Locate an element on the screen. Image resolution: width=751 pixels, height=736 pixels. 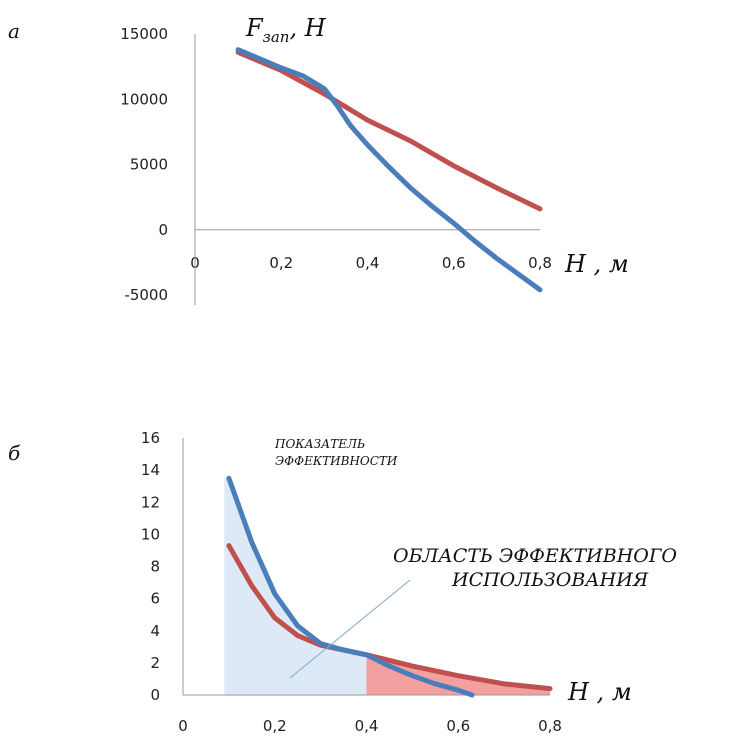
y-tick-label: 8 is located at coordinates (155, 567).